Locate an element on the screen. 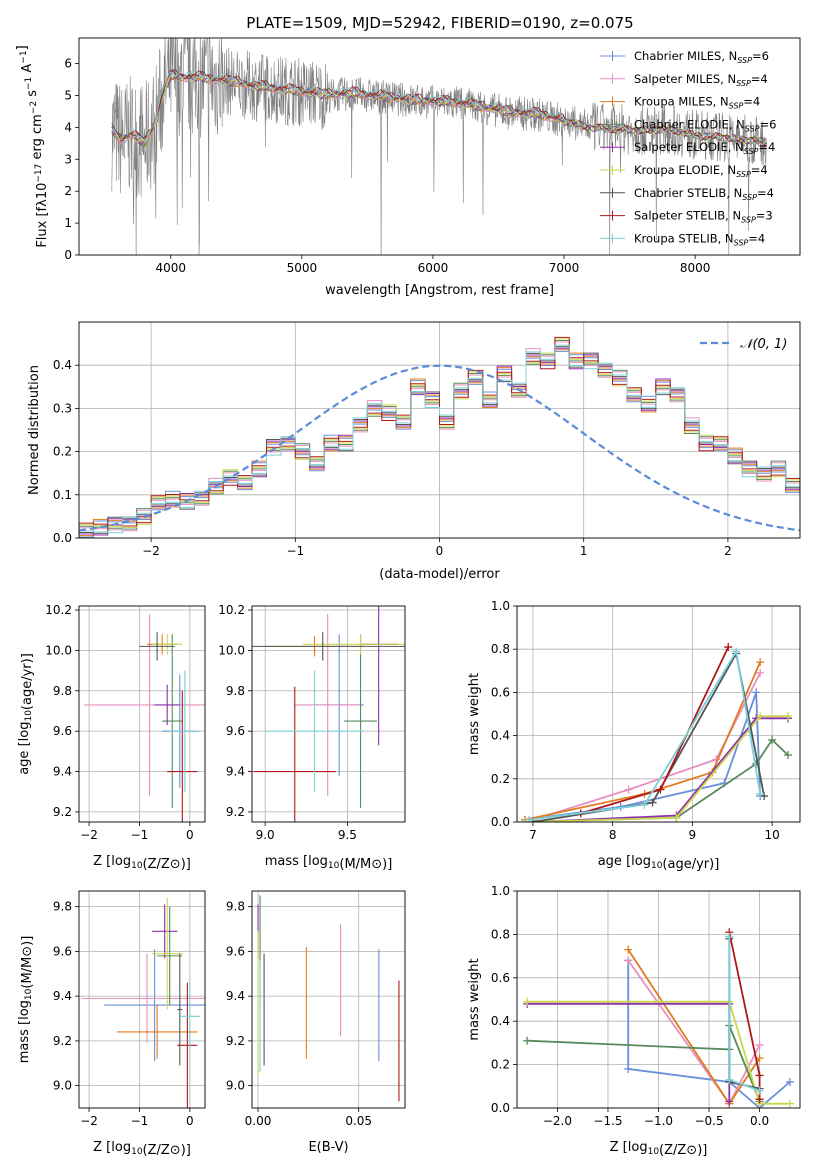 The height and width of the screenshot is (1170, 819). x-tick-label: 4000 is located at coordinates (170, 268).